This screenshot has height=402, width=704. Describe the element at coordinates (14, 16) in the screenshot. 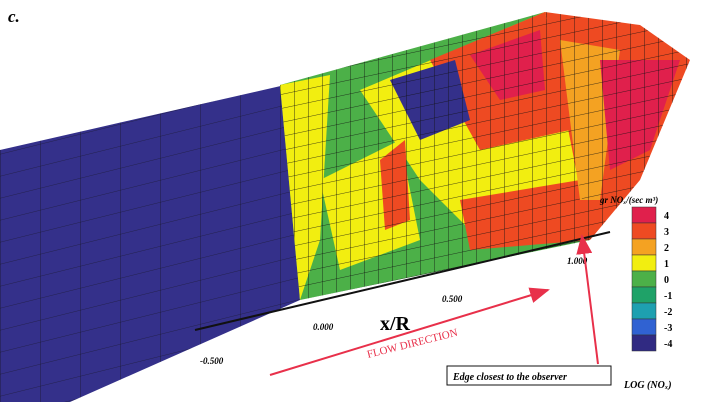

I see `panel-label: c.` at that location.